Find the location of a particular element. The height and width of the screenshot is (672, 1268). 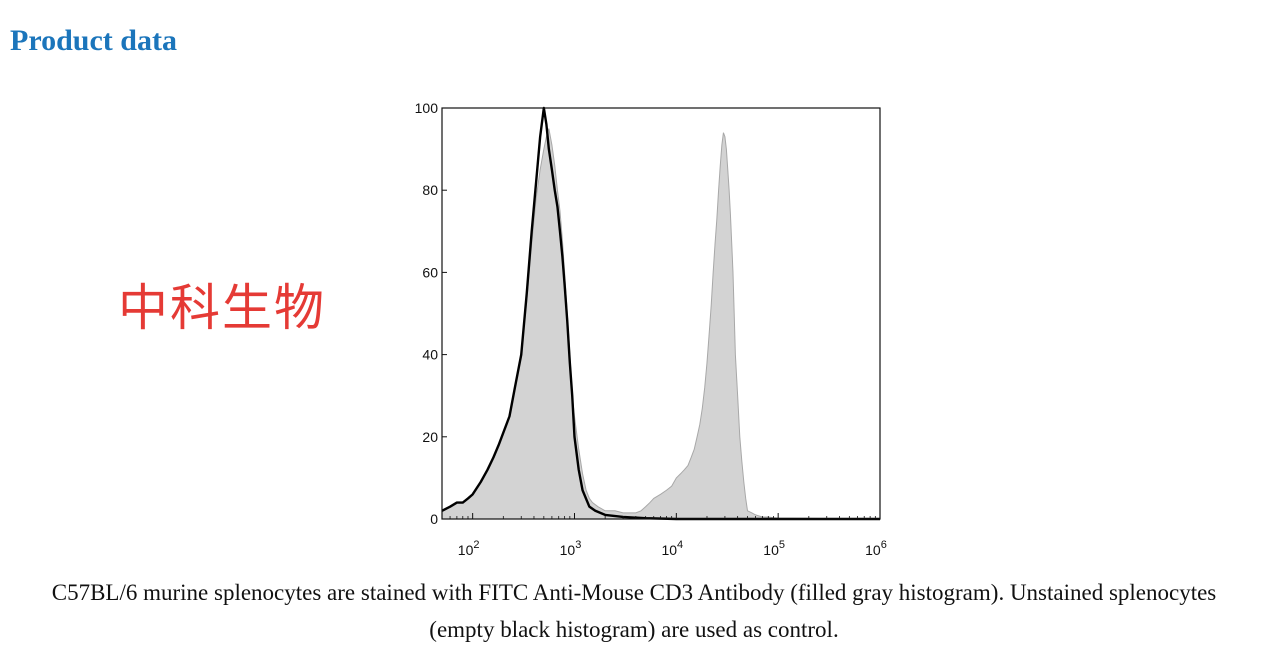

y-tick-label: 40 is located at coordinates (430, 355).